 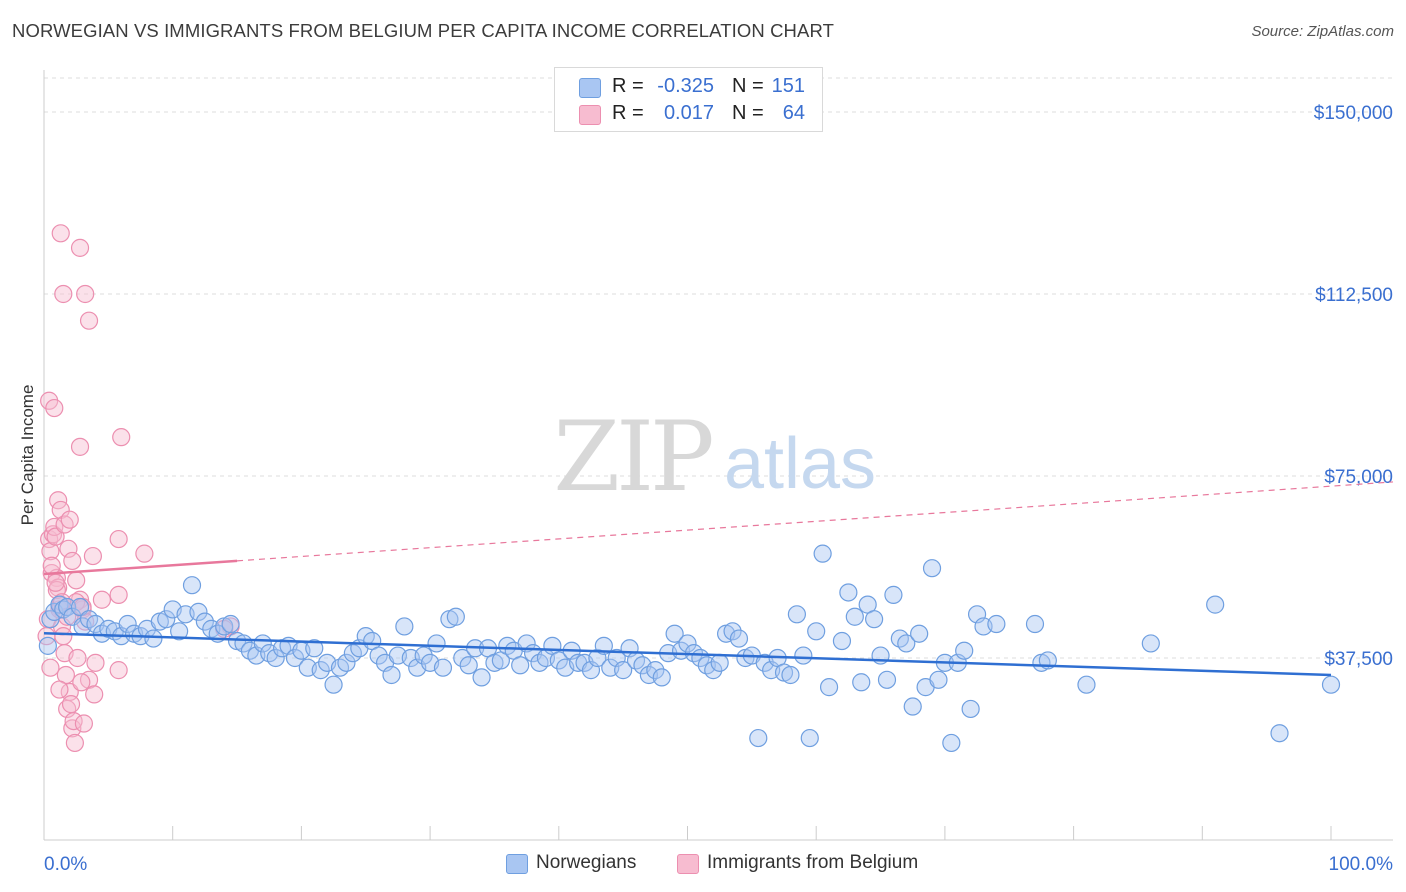 I want to click on legend-r-value: -0.325, so click(x=685, y=86).